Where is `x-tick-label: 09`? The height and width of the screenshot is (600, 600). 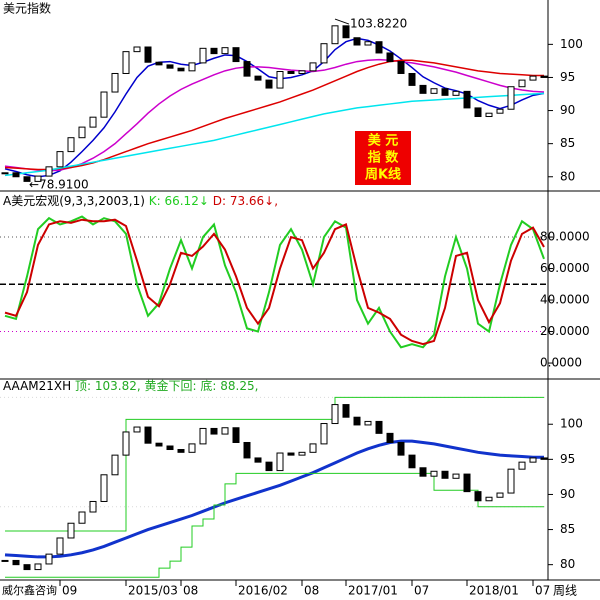 x-tick-label: 09 is located at coordinates (69, 591).